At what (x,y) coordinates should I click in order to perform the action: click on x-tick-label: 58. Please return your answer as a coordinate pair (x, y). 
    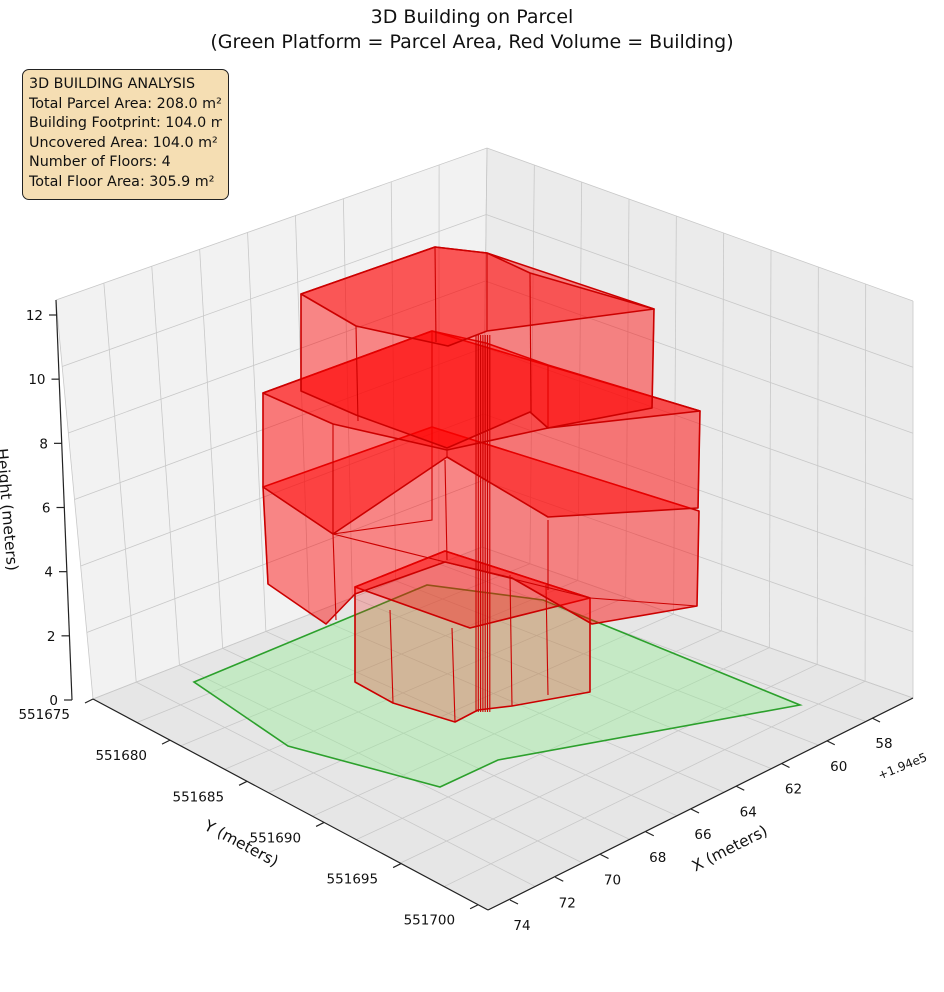
    Looking at the image, I should click on (883, 744).